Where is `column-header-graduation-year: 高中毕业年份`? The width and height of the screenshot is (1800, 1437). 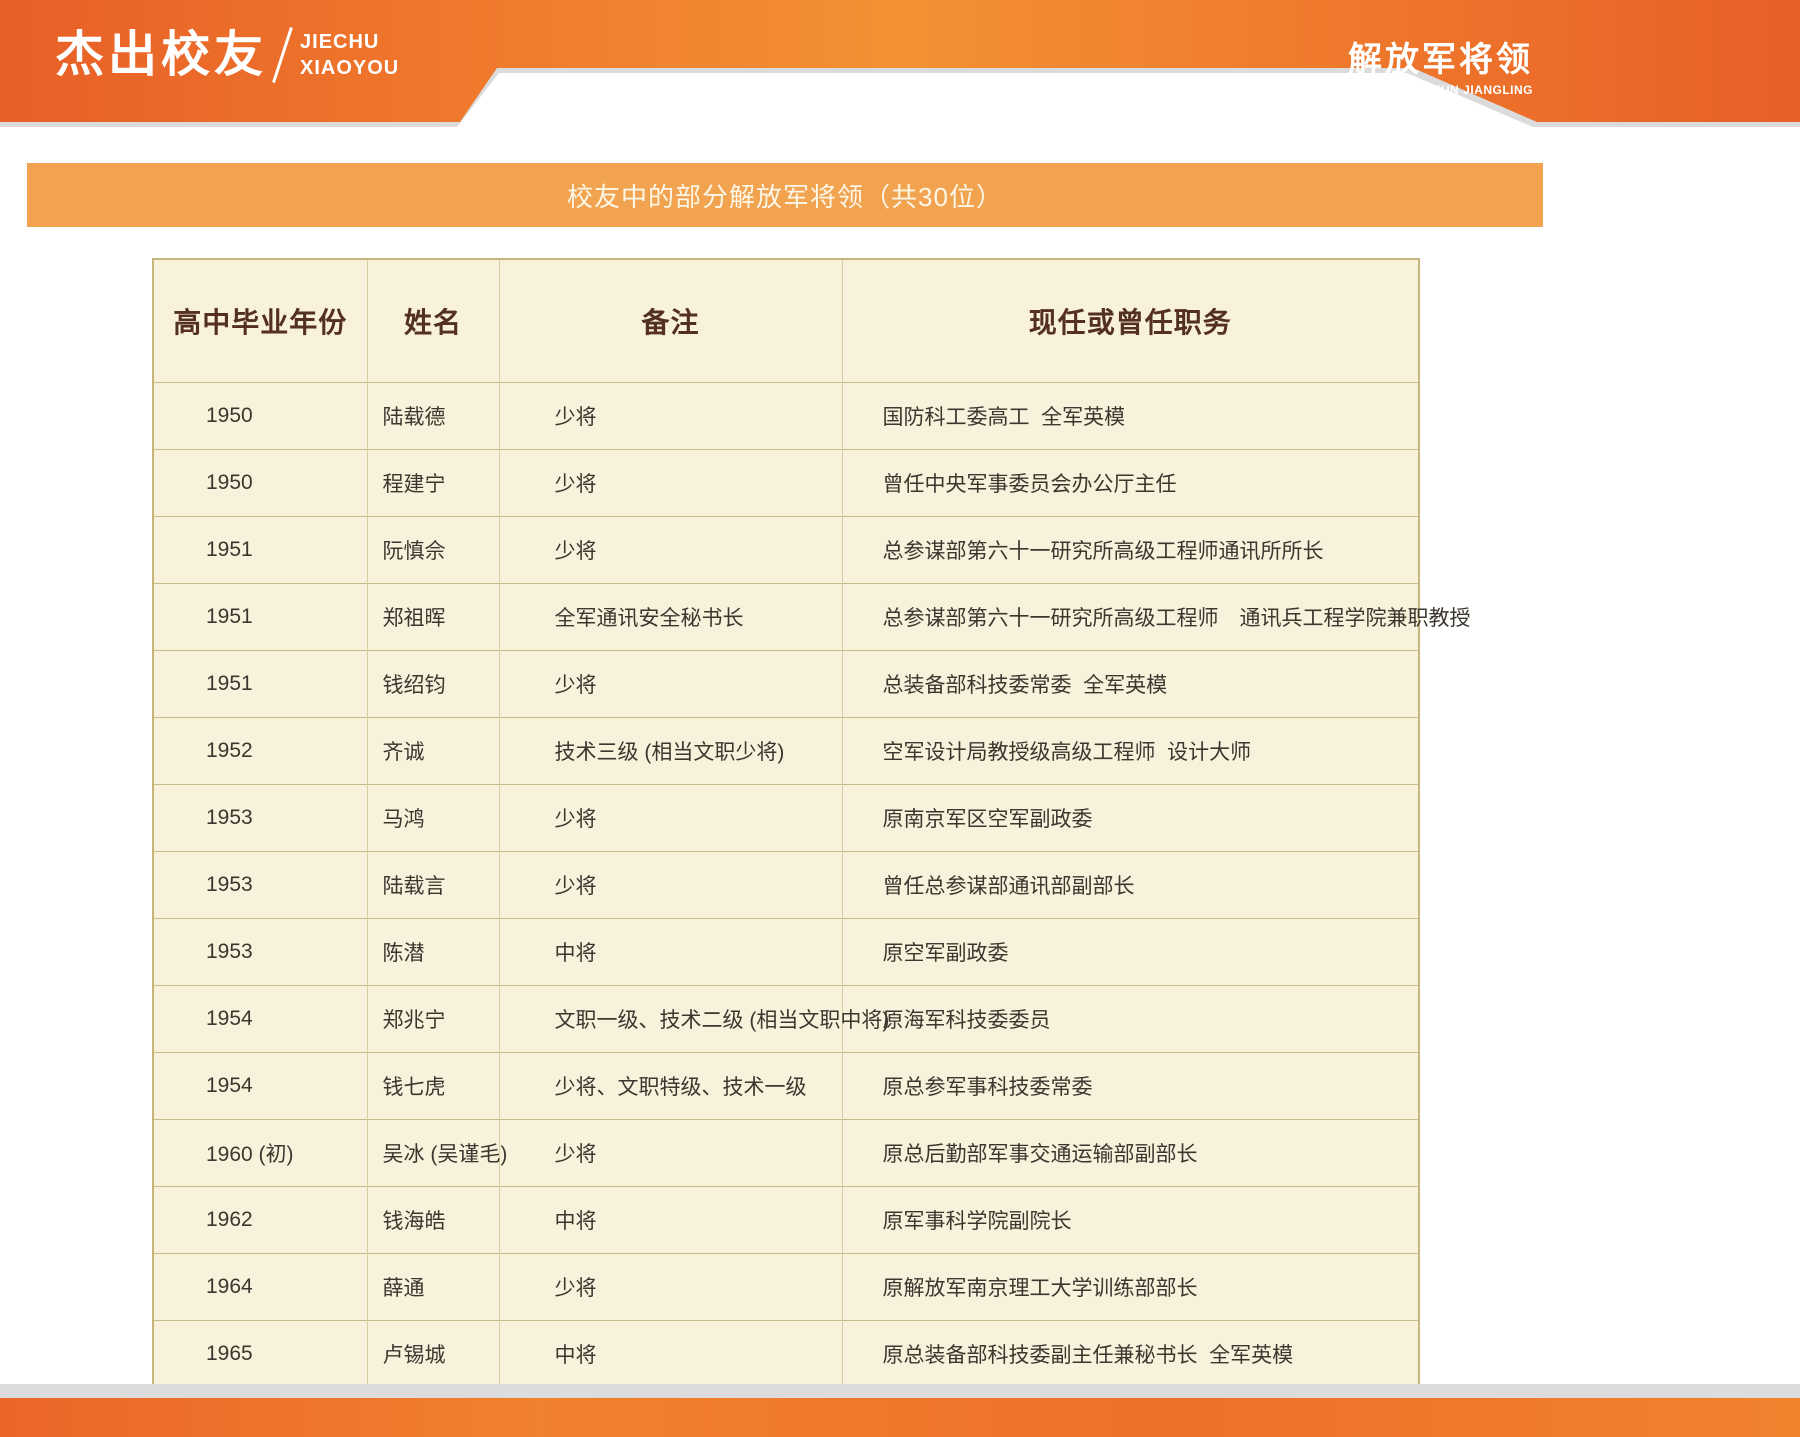 column-header-graduation-year: 高中毕业年份 is located at coordinates (261, 321).